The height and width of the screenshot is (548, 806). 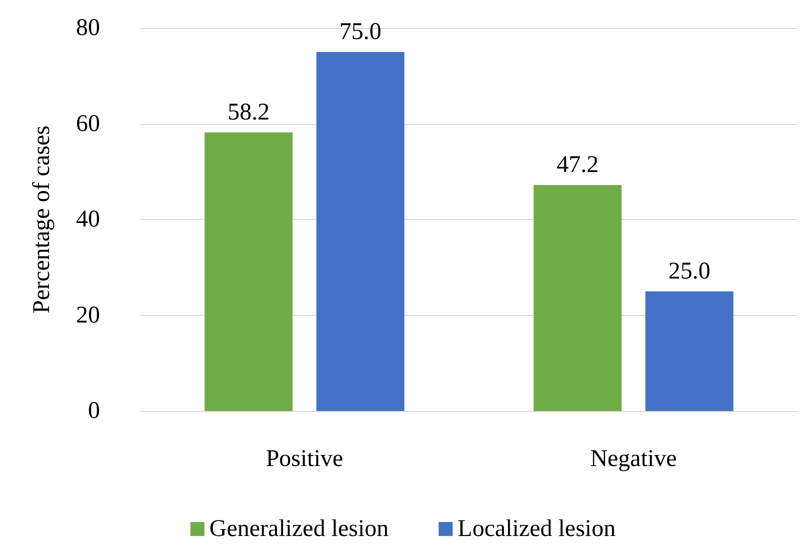 What do you see at coordinates (305, 459) in the screenshot?
I see `x-tick-label: Positive` at bounding box center [305, 459].